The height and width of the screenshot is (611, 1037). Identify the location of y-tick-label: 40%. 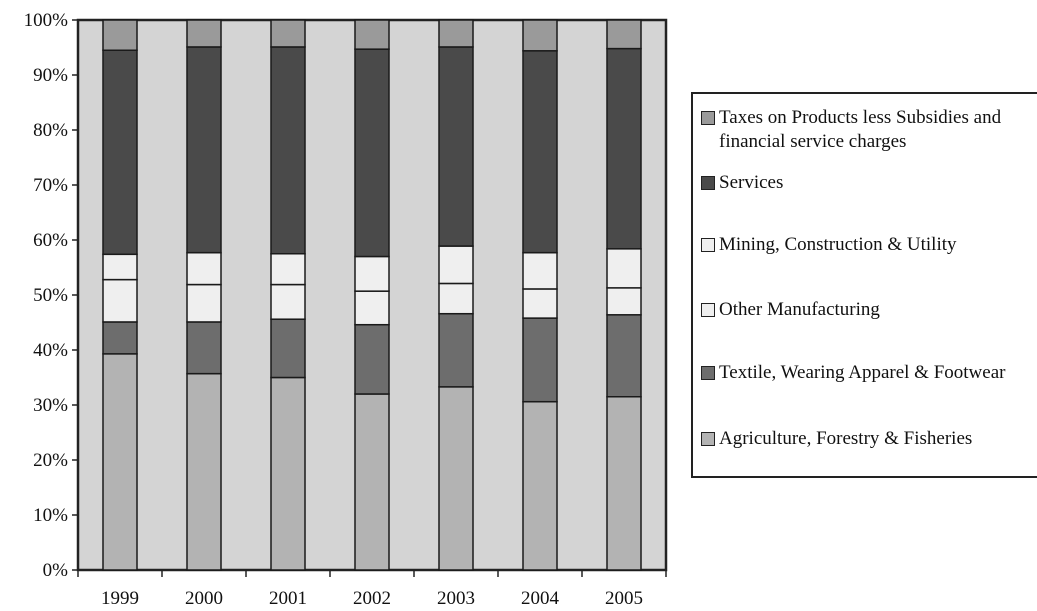
(50, 350).